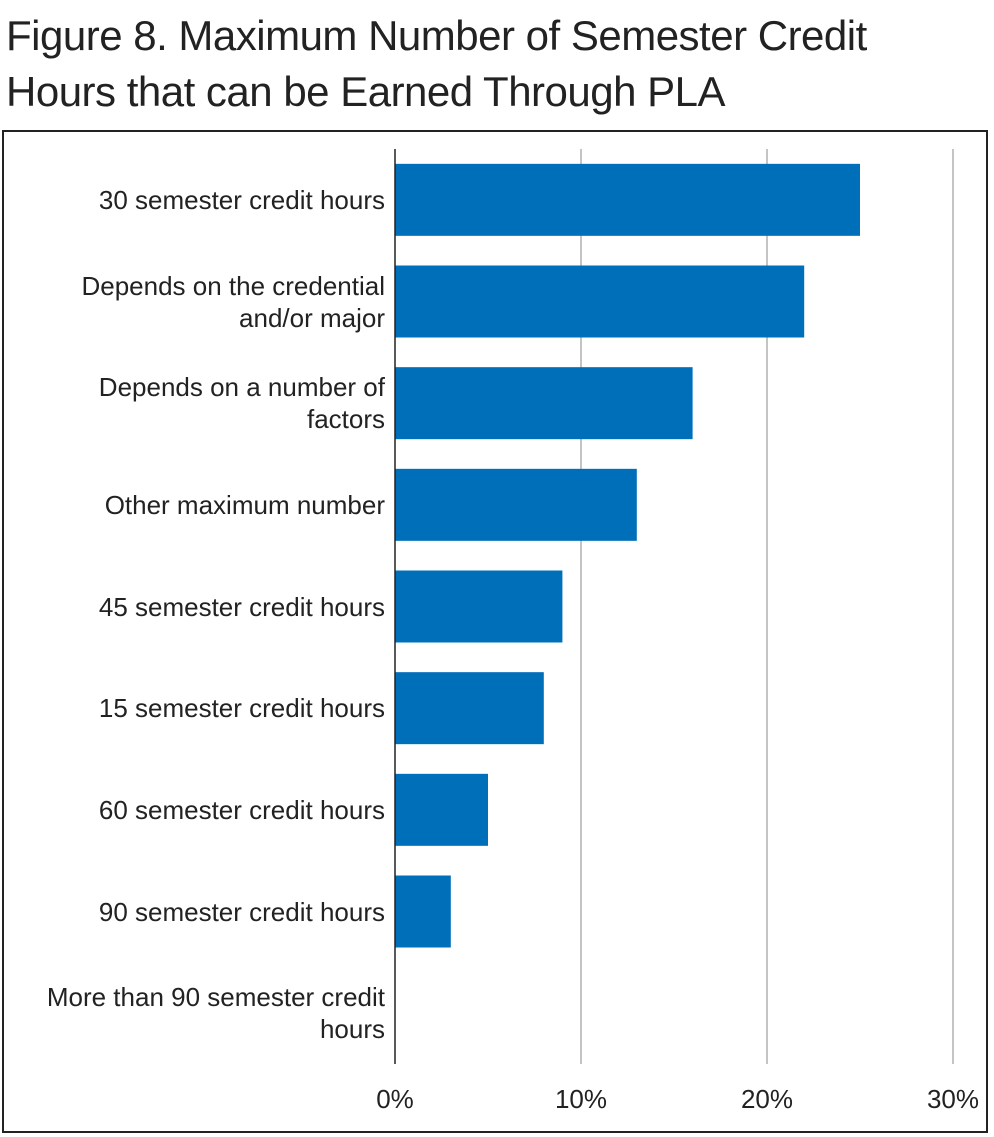  What do you see at coordinates (241, 809) in the screenshot?
I see `y-tick-label: 60 semester credit hours` at bounding box center [241, 809].